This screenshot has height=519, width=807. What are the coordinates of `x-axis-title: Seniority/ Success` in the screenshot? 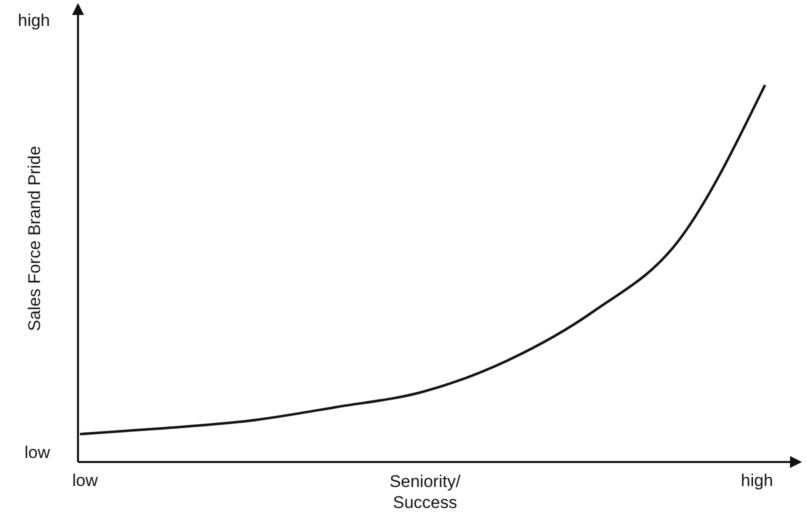 It's located at (425, 492).